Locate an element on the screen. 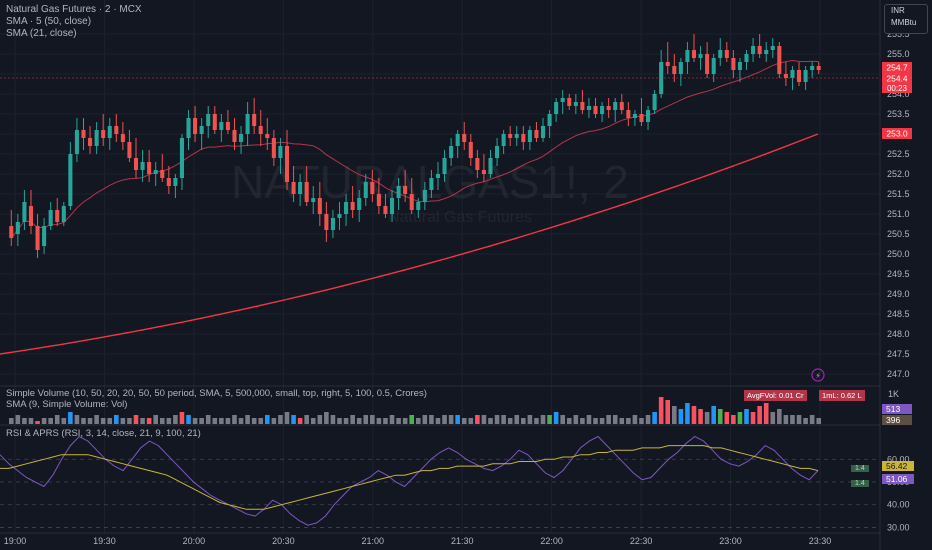 The image size is (932, 550). alert-icon is located at coordinates (818, 375).